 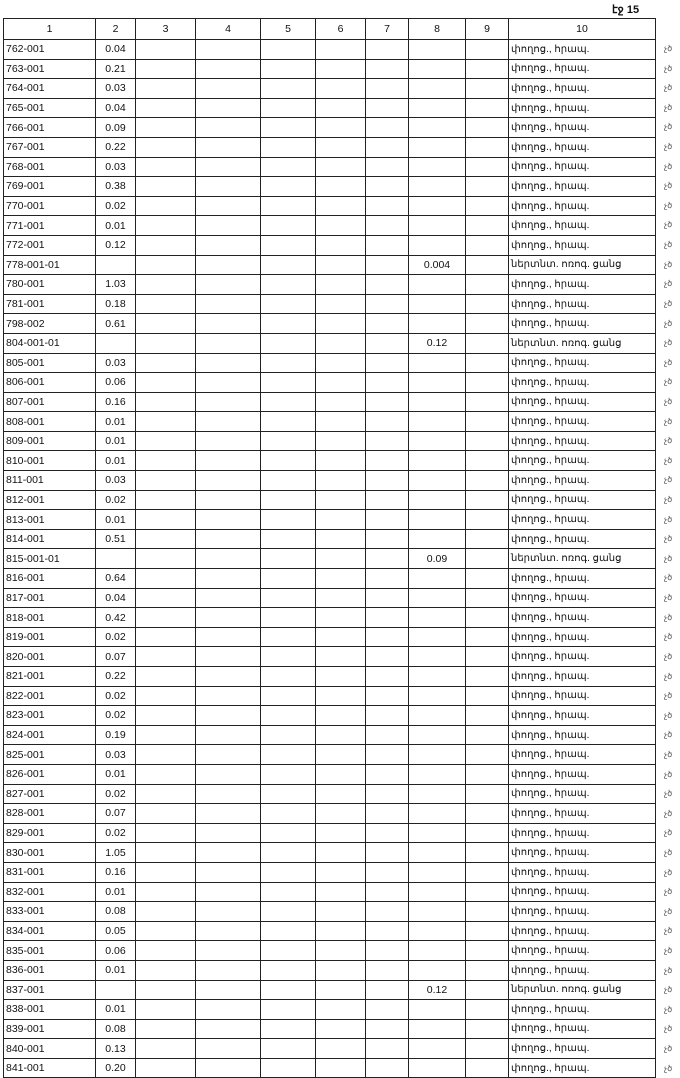 I want to click on table-row: 770-001 0.02 փողոց., հրապ., so click(x=329, y=206).